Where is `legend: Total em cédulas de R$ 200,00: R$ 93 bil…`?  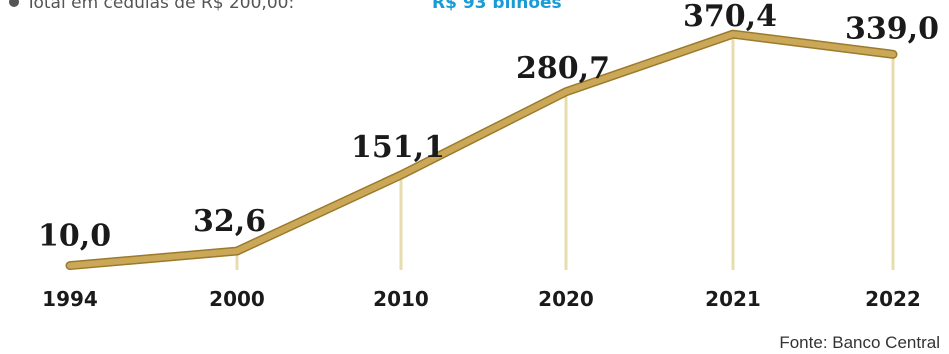
legend: Total em cédulas de R$ 200,00: R$ 93 bil… is located at coordinates (285, 6).